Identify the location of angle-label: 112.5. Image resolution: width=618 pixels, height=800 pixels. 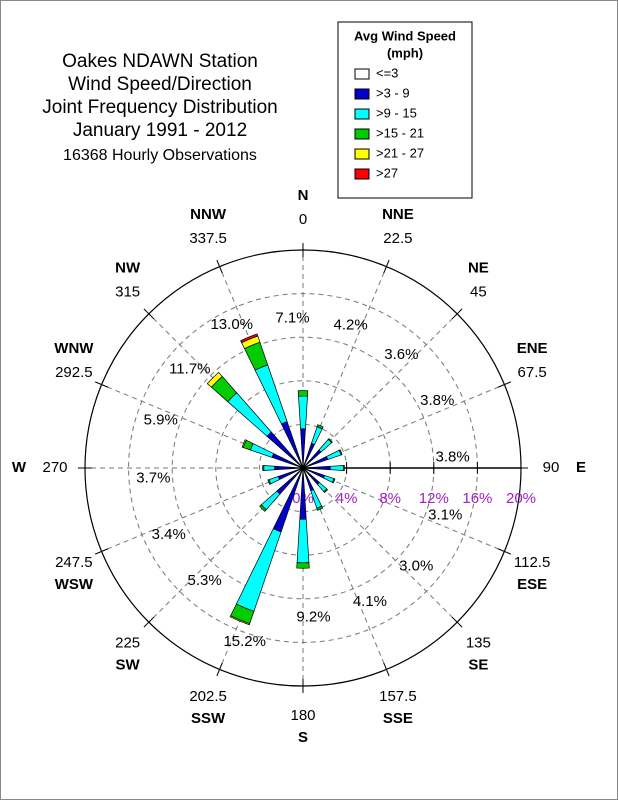
(532, 562).